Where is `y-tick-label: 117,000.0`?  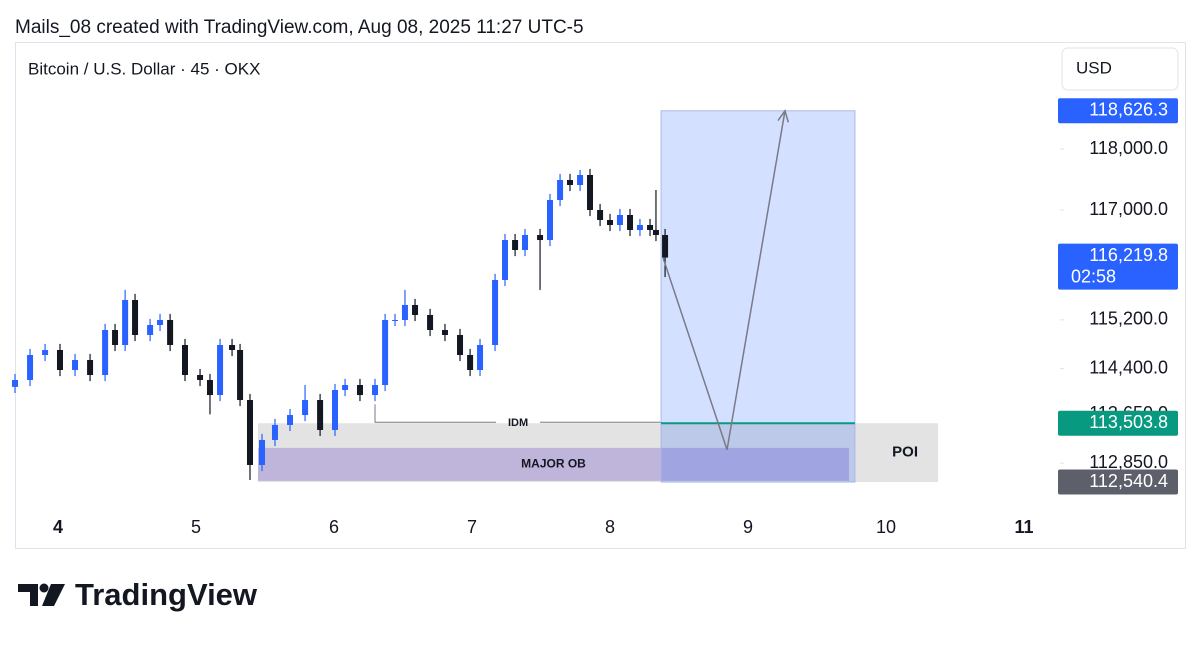
y-tick-label: 117,000.0 is located at coordinates (1128, 209).